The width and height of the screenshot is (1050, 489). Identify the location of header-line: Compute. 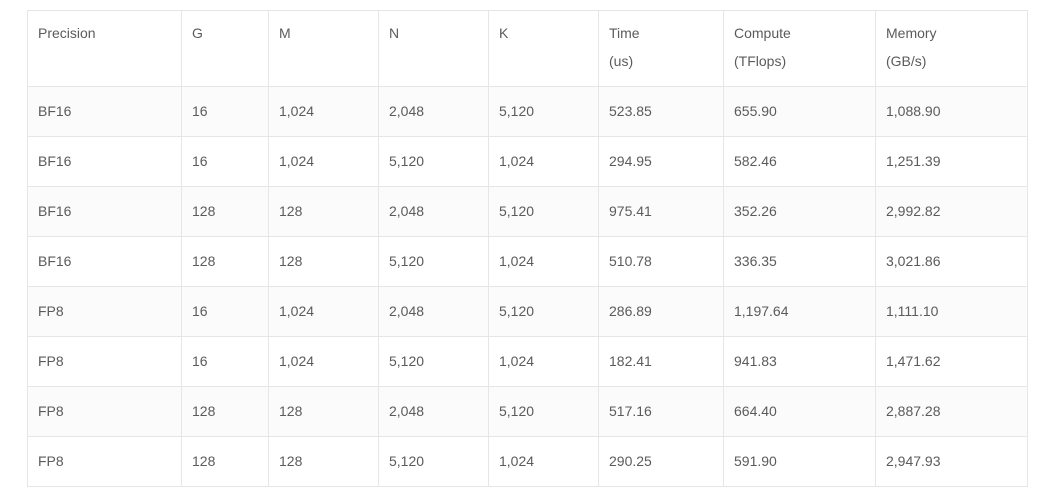
(762, 33).